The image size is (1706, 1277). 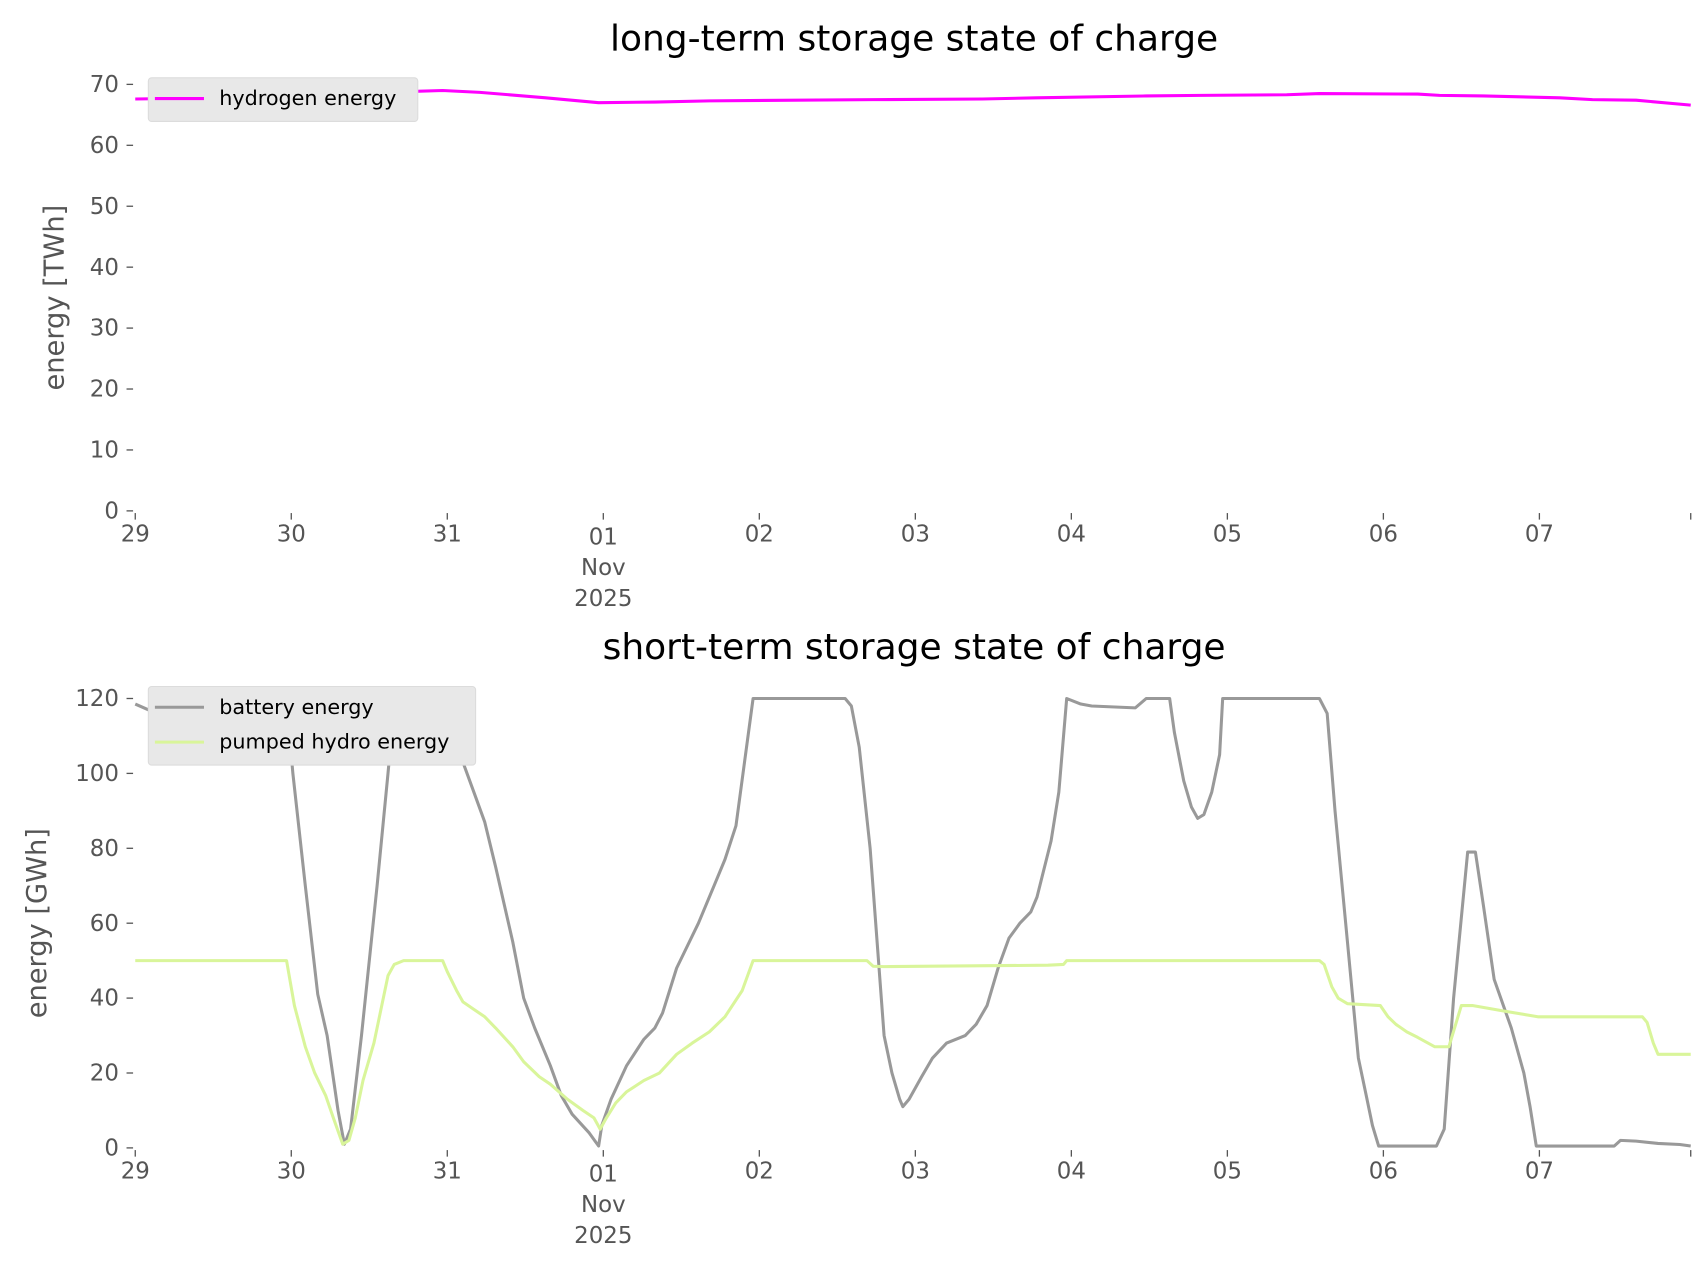 I want to click on y-axis-label: energy [GWh], so click(x=37, y=923).